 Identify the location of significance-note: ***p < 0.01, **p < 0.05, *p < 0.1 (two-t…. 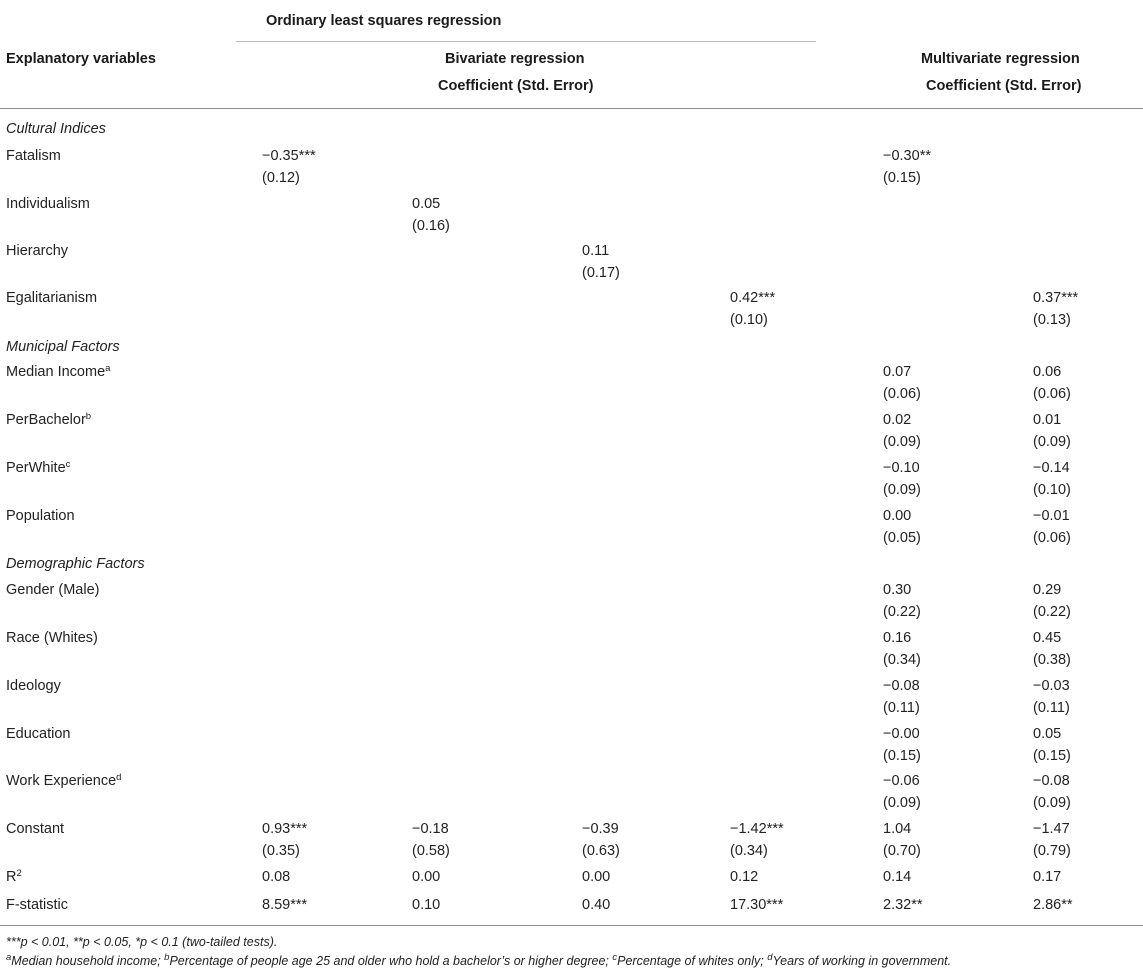
(142, 942).